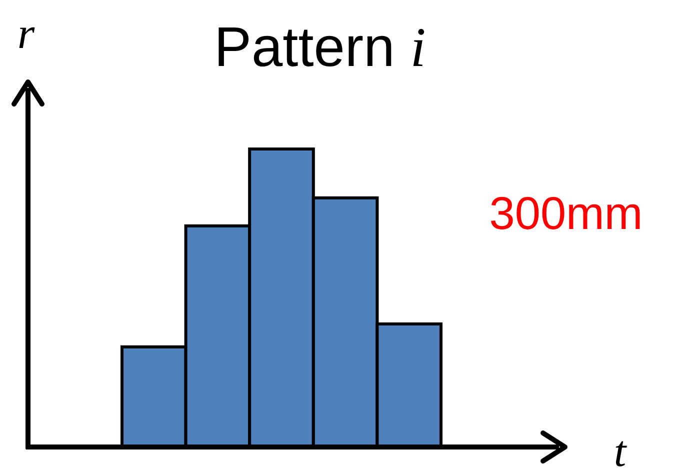 The width and height of the screenshot is (684, 476). I want to click on text: 300mm, so click(566, 213).